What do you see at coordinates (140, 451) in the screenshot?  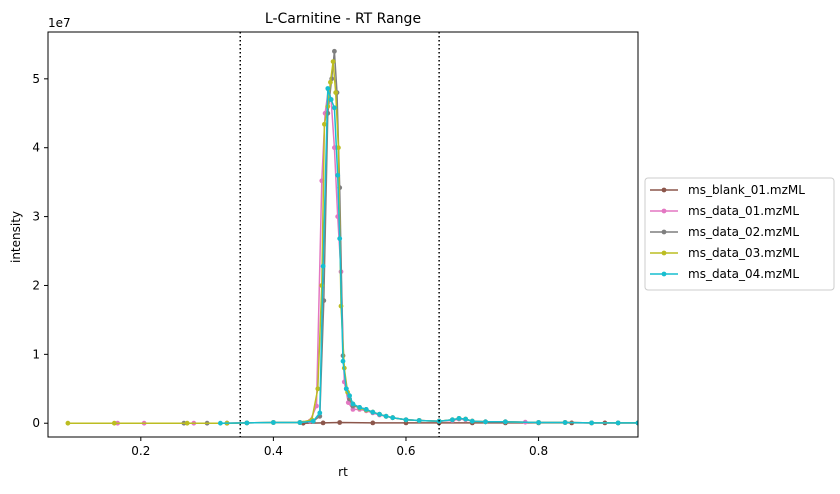 I see `x-tick-label: 0.2` at bounding box center [140, 451].